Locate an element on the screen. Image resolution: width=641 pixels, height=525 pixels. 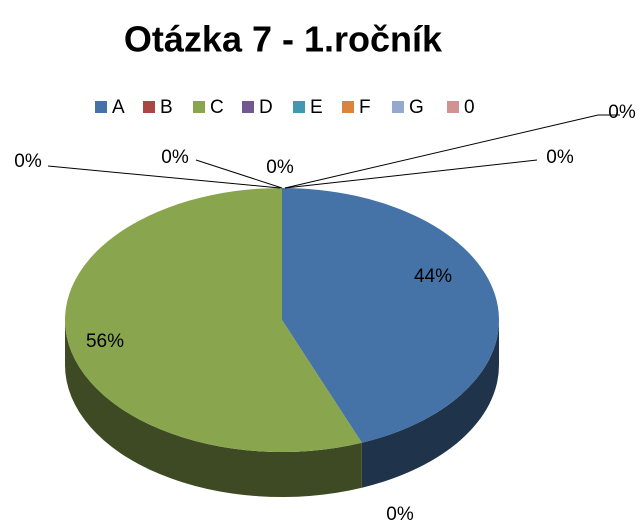
legend-label: B is located at coordinates (166, 107).